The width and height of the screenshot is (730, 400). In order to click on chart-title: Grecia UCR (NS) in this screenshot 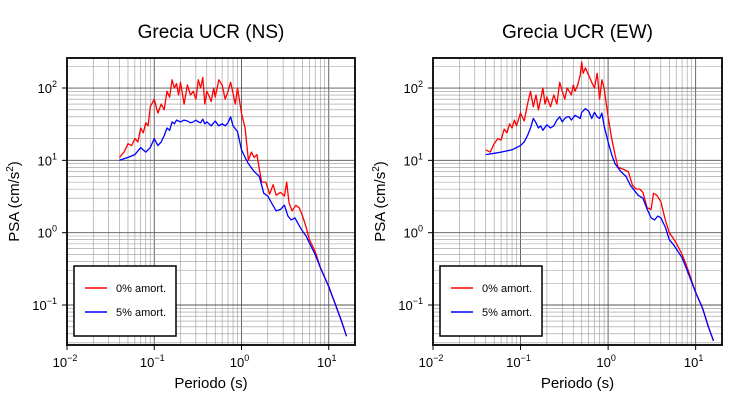, I will do `click(211, 32)`.